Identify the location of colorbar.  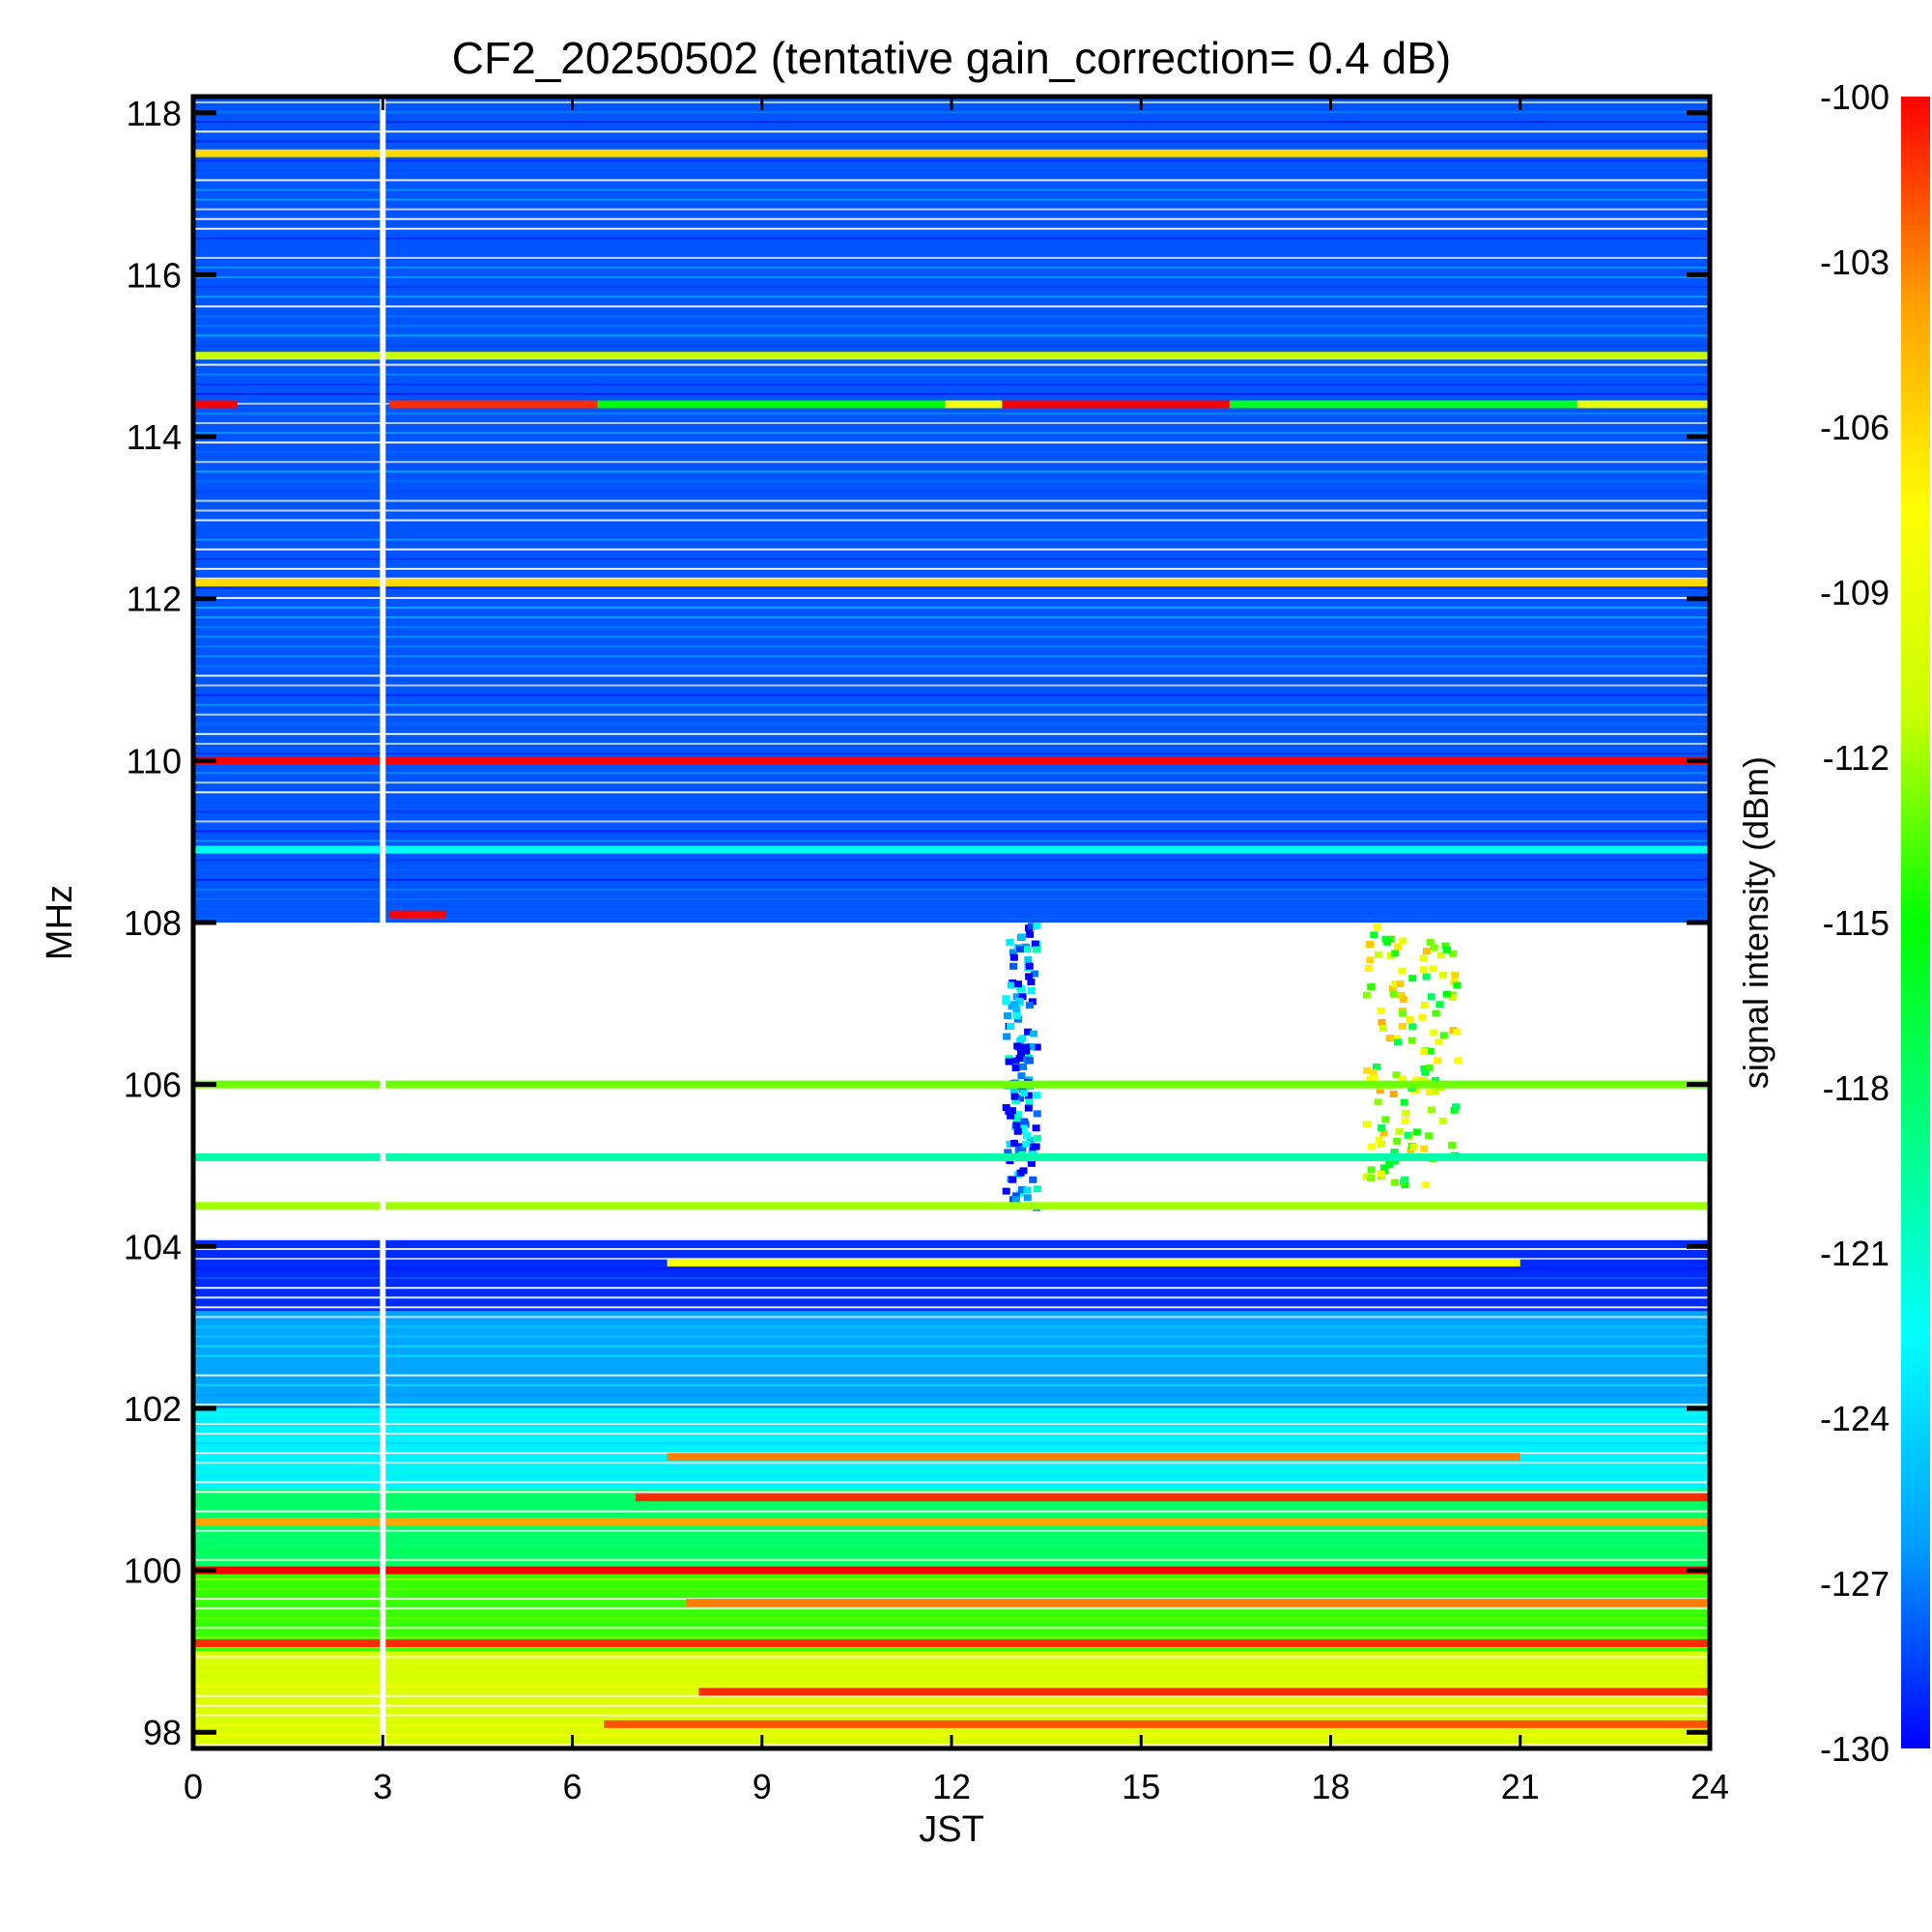
(1915, 922).